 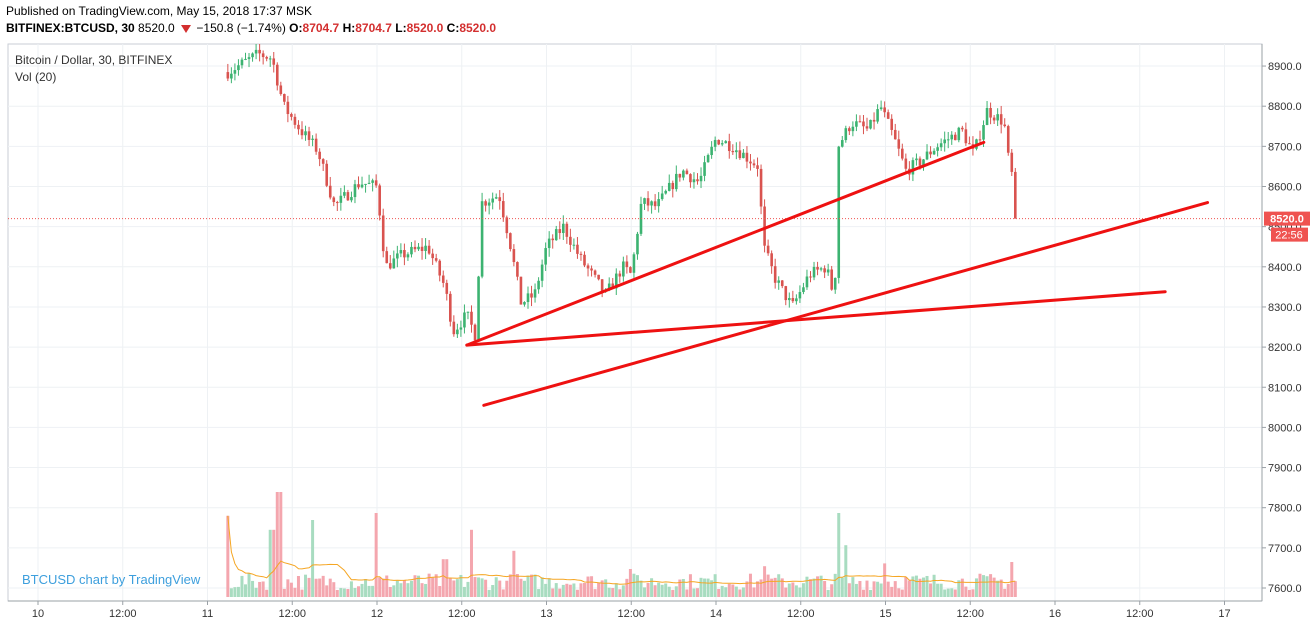 I want to click on countdown-badge, so click(x=1289, y=234).